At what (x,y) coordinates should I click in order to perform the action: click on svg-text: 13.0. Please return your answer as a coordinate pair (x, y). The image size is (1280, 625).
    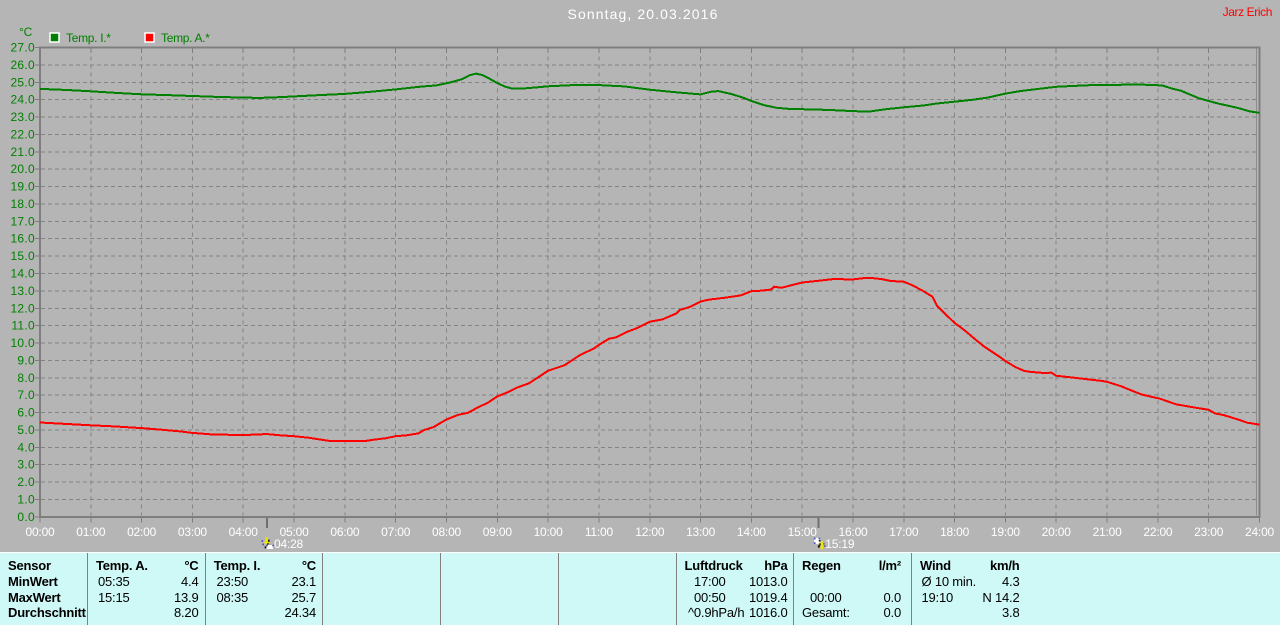
    Looking at the image, I should click on (22, 291).